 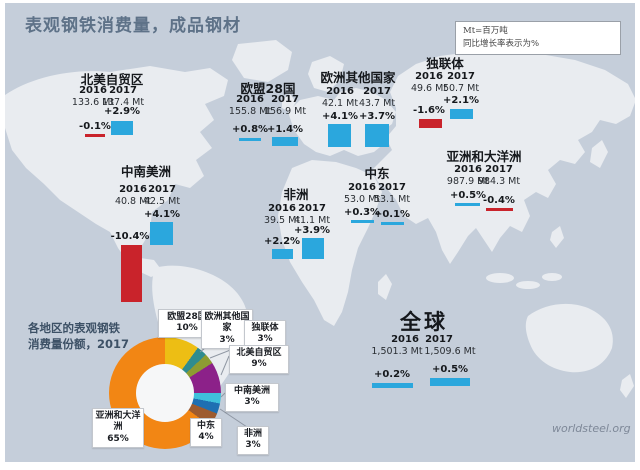 I want to click on donut-tag-csa: 中南美洲 3%, so click(x=252, y=397).